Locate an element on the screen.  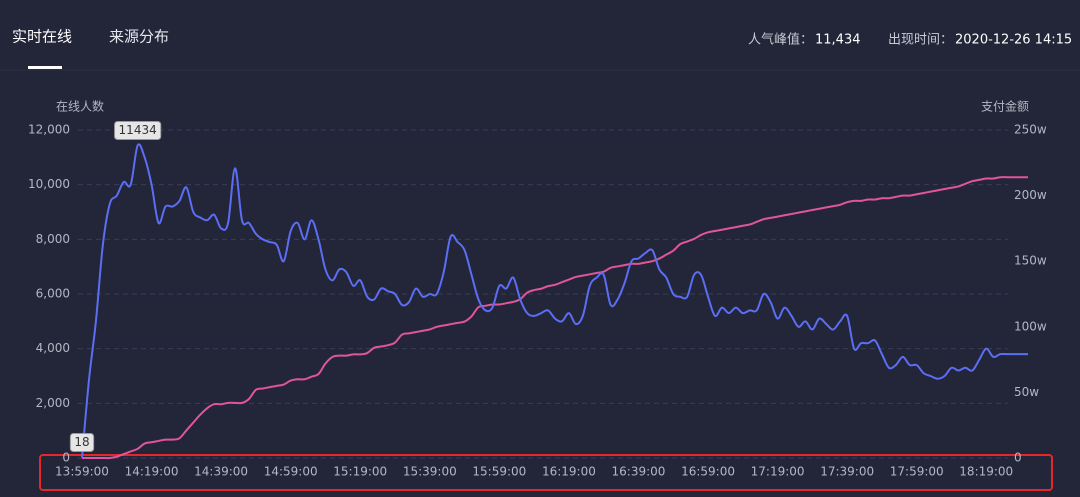
tab-underline is located at coordinates (45, 67).